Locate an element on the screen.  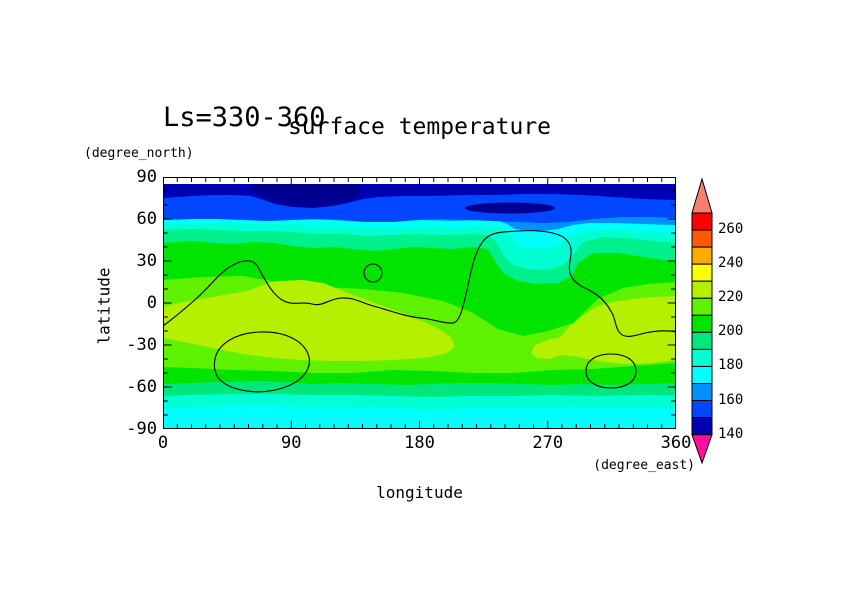
x-tick-label: 180 is located at coordinates (419, 443).